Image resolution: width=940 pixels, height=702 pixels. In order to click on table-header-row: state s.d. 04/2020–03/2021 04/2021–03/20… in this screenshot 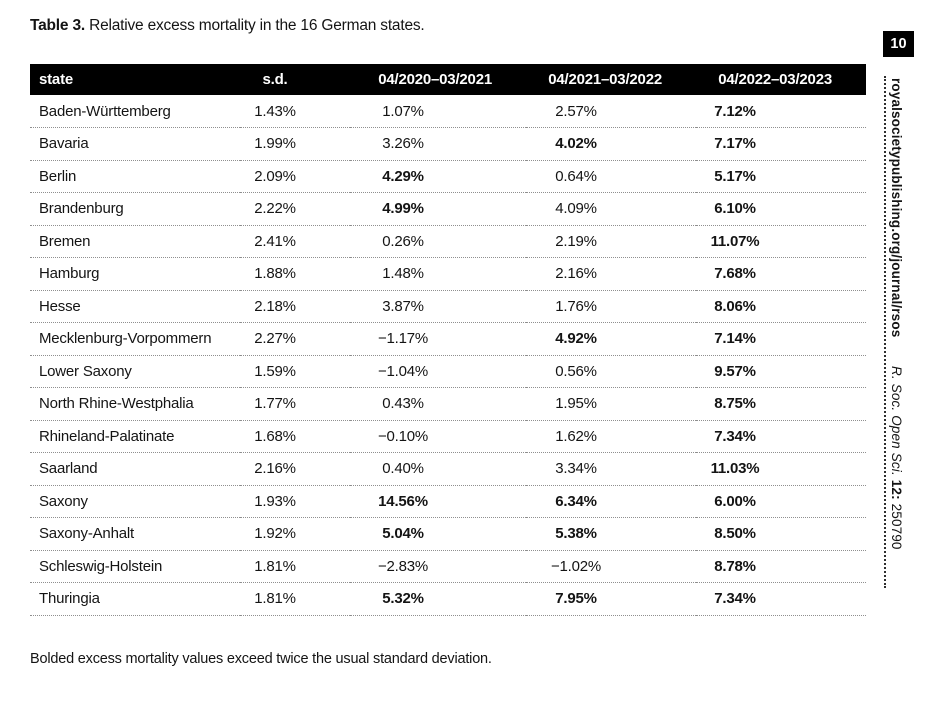, I will do `click(448, 79)`.